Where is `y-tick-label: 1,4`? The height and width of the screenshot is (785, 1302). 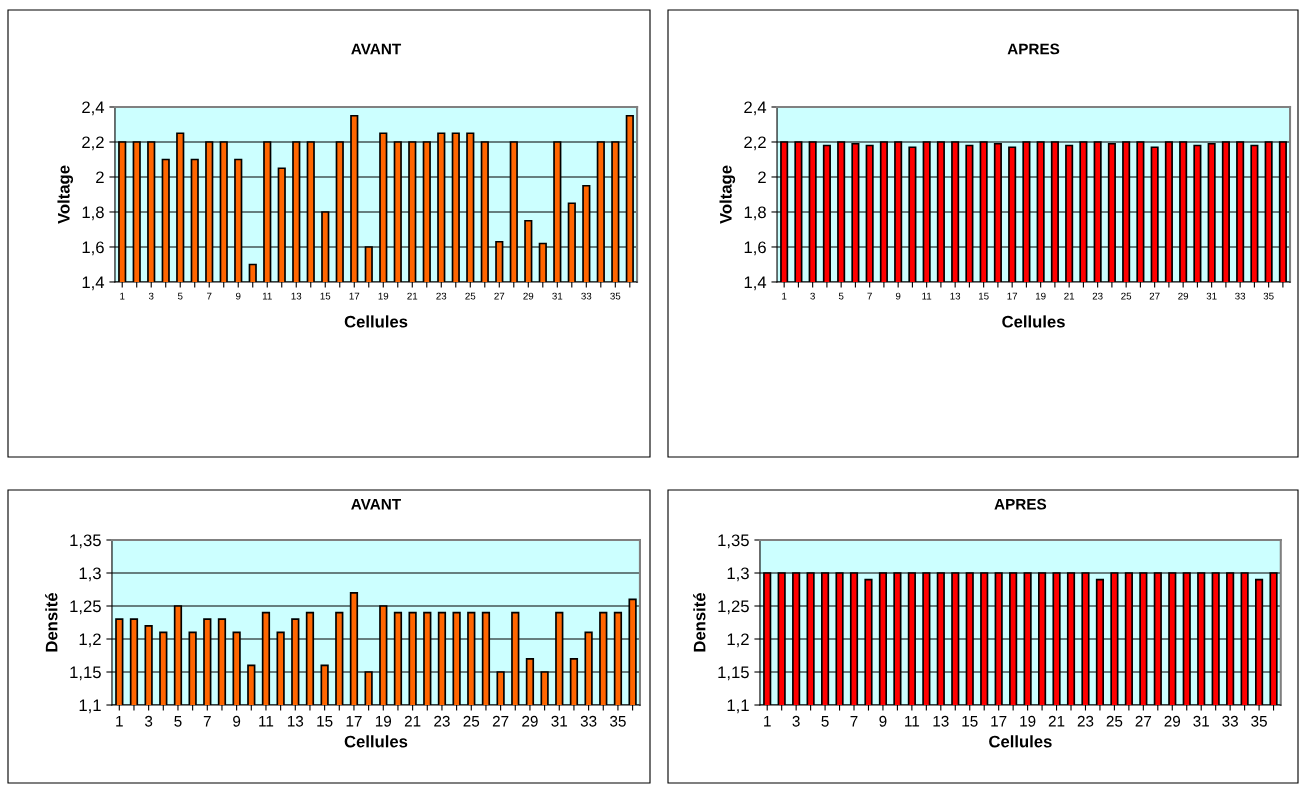
y-tick-label: 1,4 is located at coordinates (755, 283).